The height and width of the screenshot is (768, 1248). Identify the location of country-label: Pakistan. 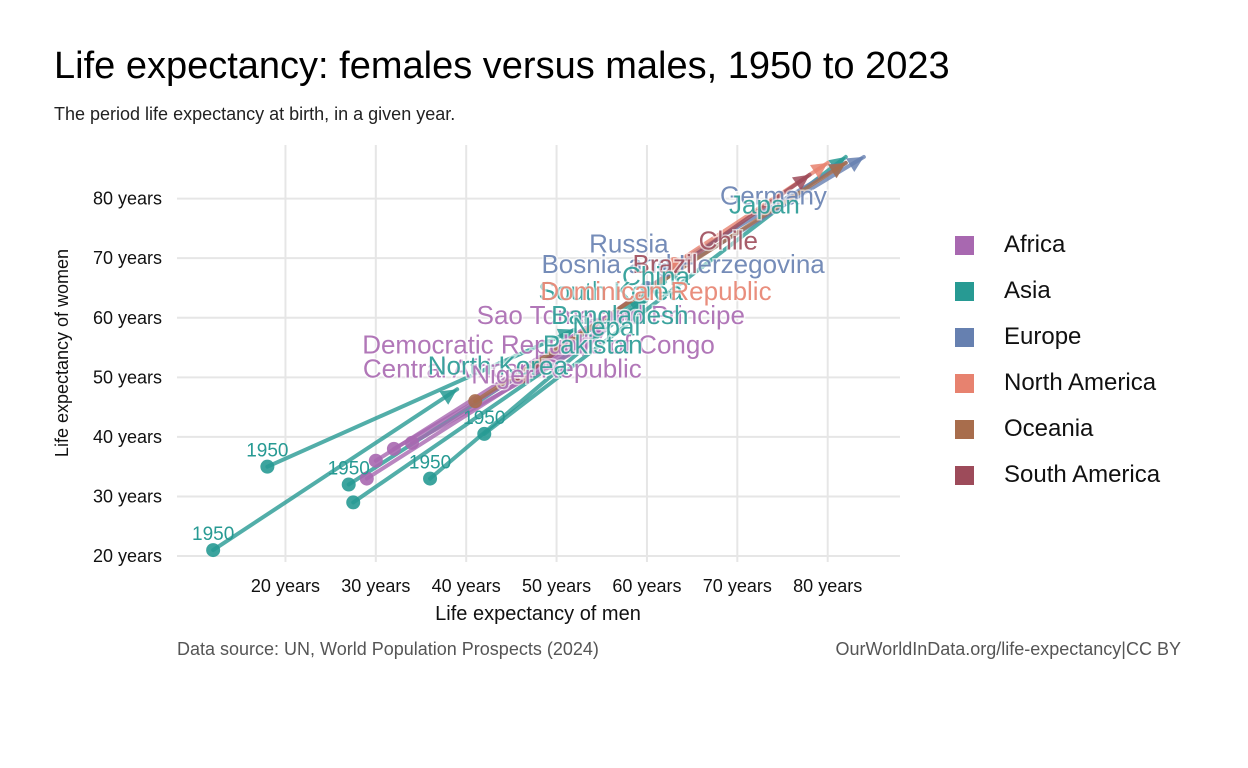
(593, 345).